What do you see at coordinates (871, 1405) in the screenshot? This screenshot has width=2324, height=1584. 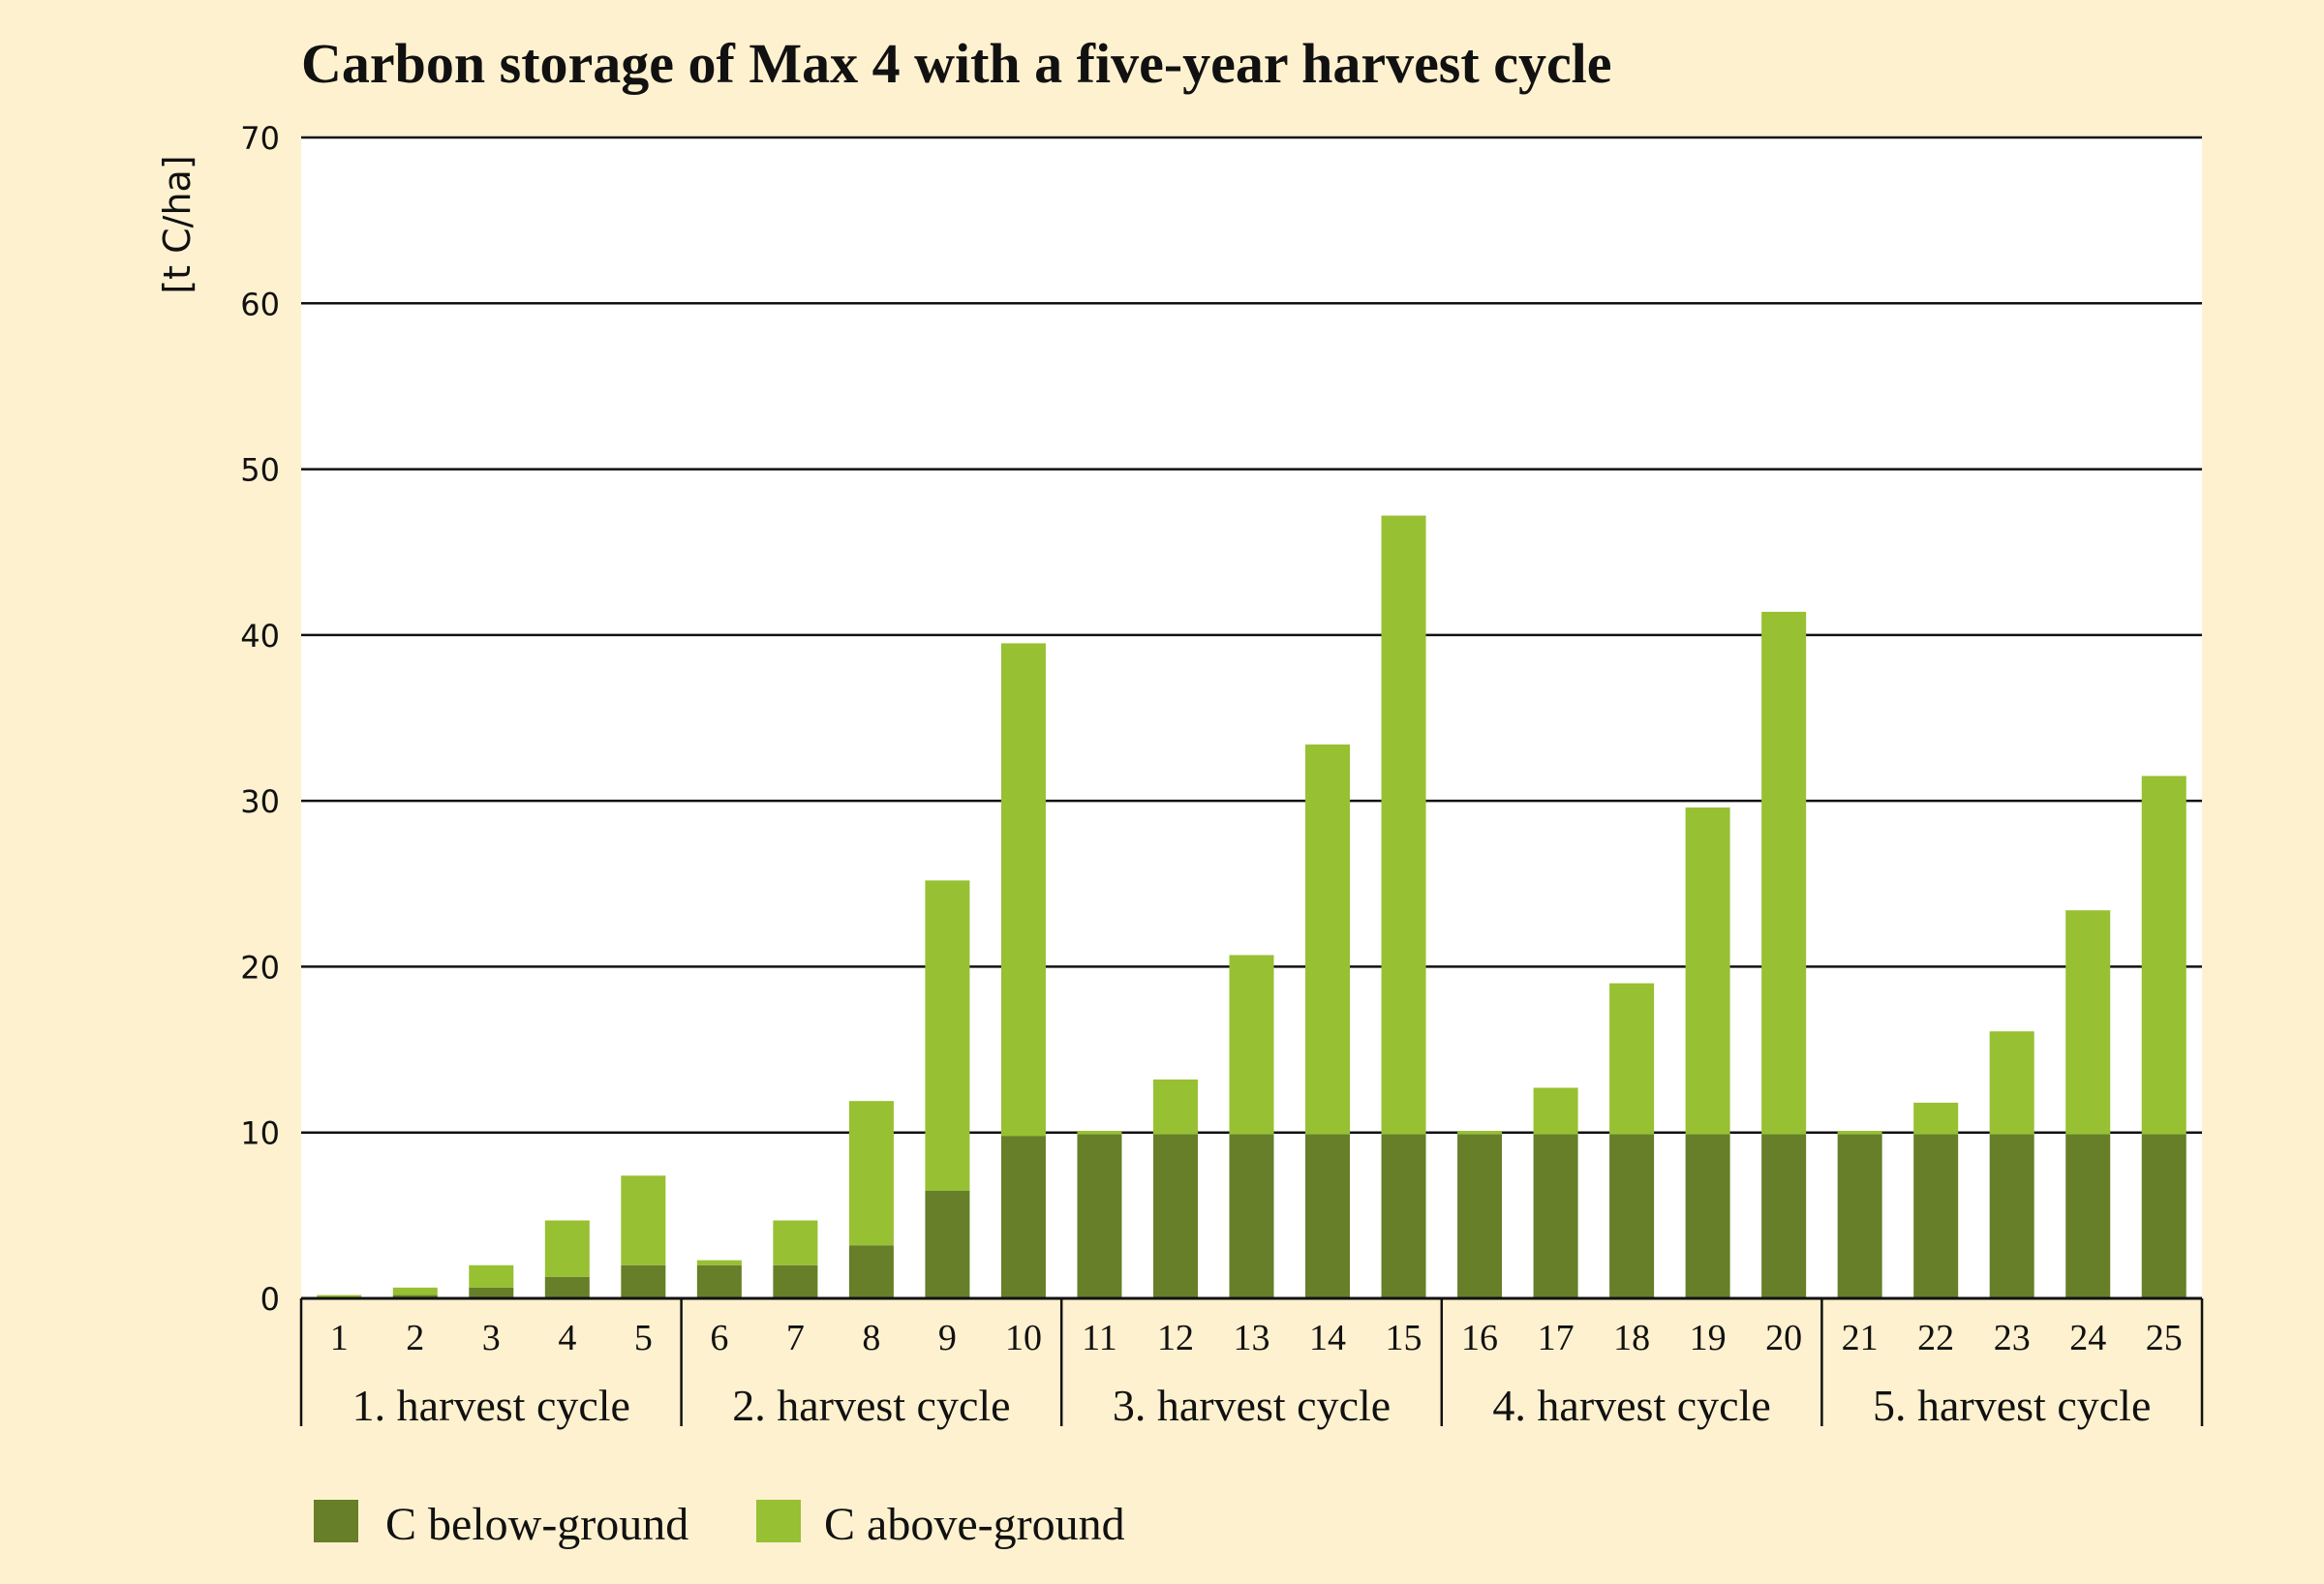 I see `harvest-cycle-label: 2. harvest cycle` at bounding box center [871, 1405].